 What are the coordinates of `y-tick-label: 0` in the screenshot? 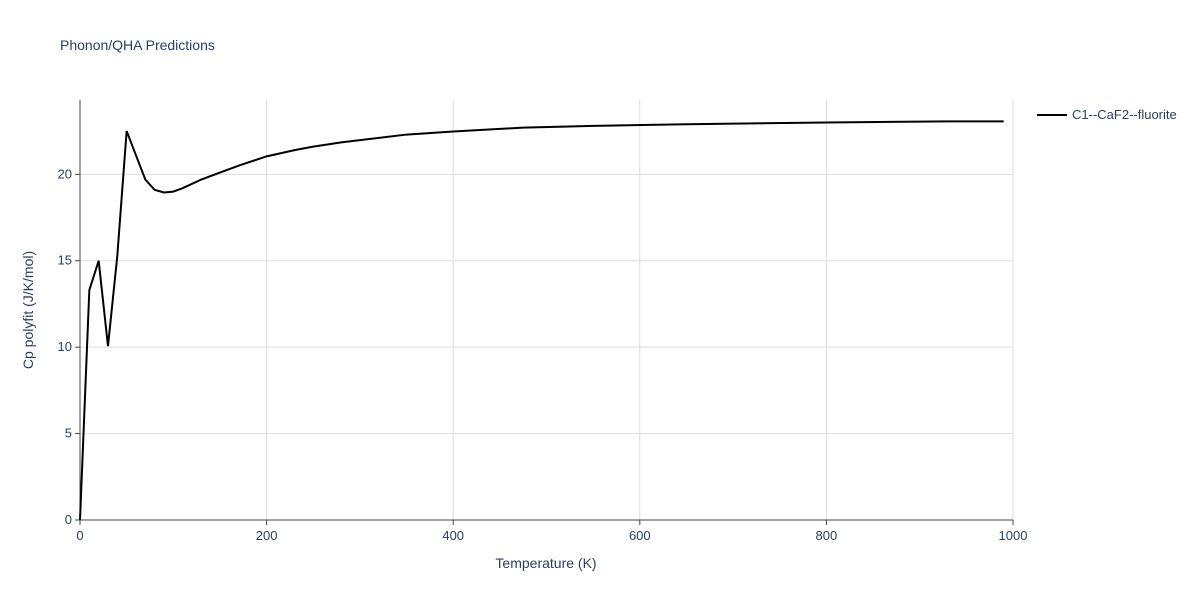 It's located at (68, 519).